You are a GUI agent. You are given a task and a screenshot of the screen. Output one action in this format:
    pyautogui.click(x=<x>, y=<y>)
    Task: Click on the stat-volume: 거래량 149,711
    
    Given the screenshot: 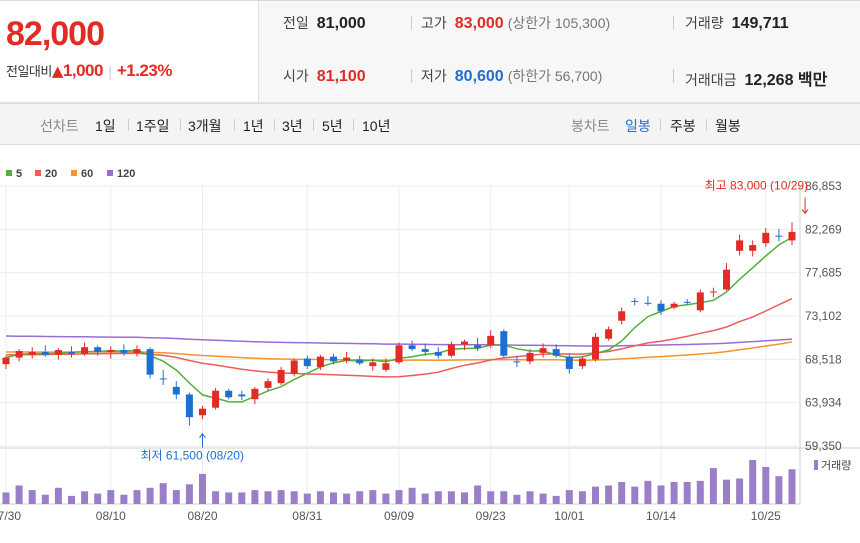 What is the action you would take?
    pyautogui.click(x=737, y=23)
    